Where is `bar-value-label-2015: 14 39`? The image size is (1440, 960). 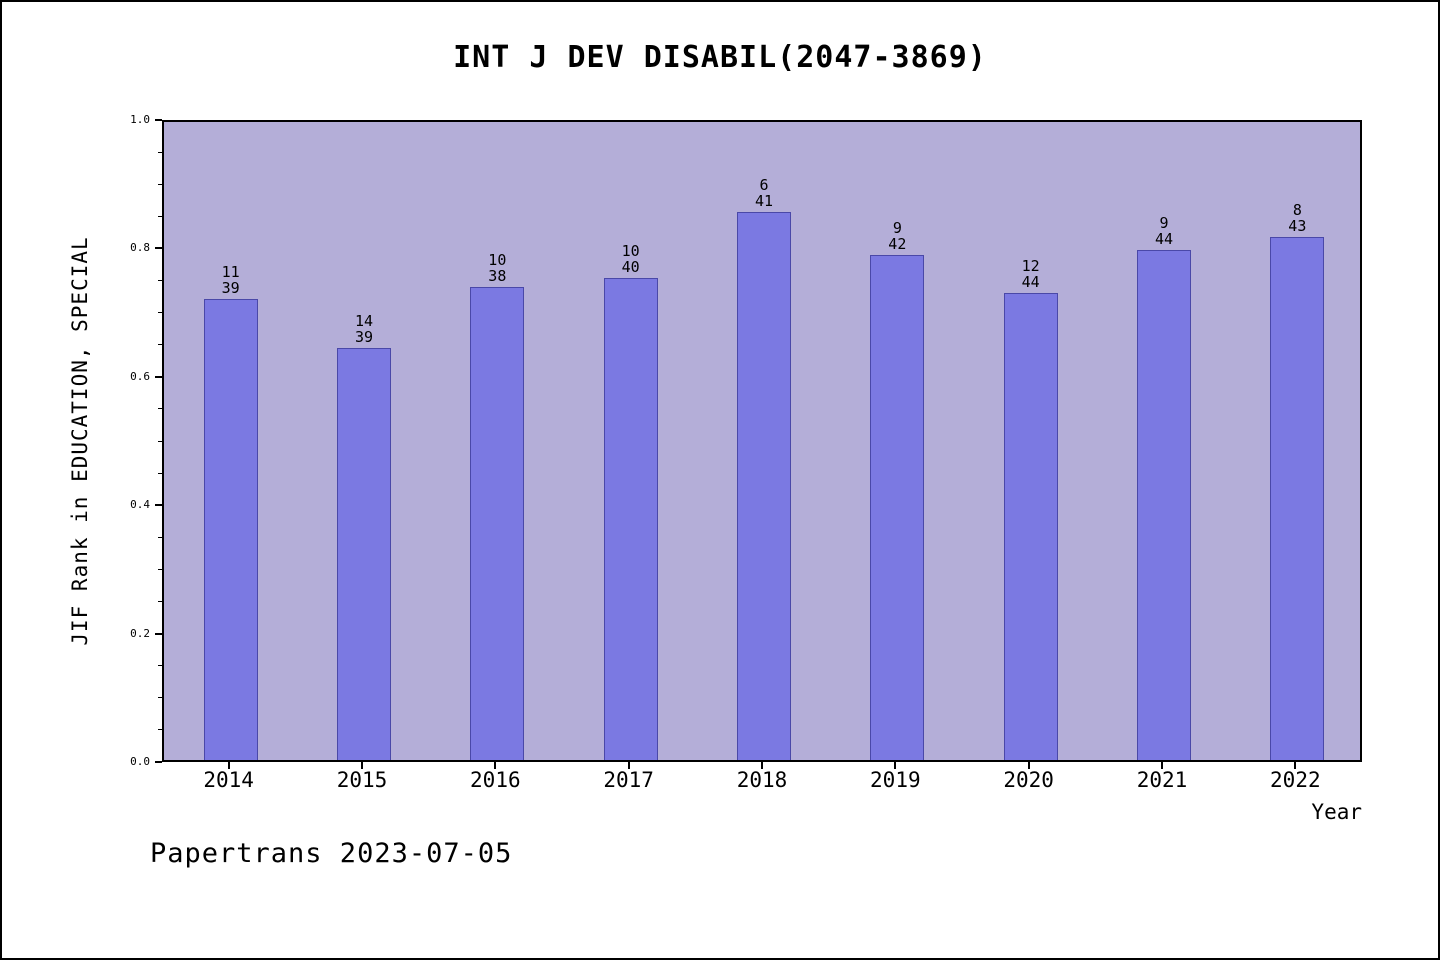 bar-value-label-2015: 14 39 is located at coordinates (364, 329).